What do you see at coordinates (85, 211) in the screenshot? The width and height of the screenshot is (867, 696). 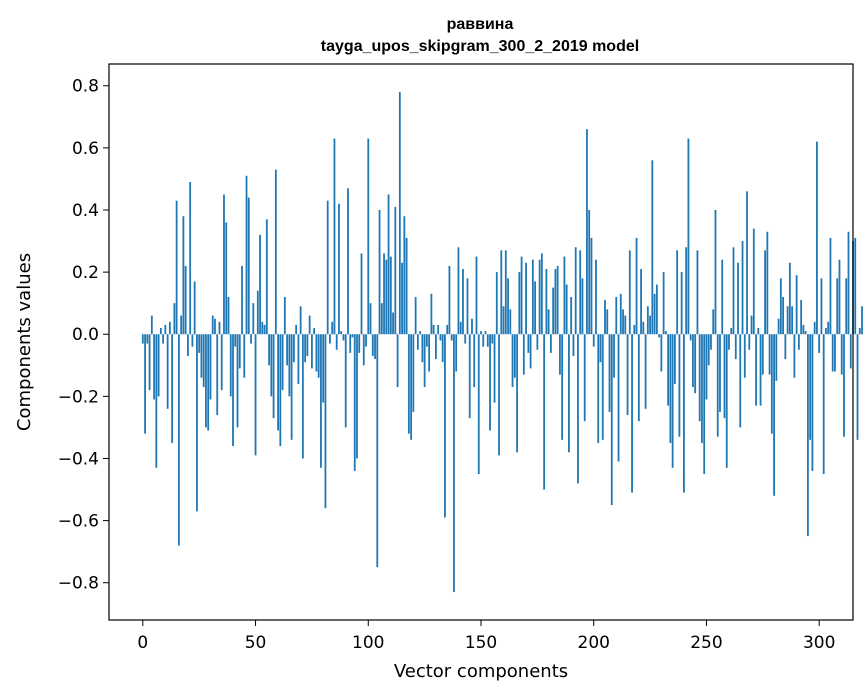 I see `y-tick-label: 0.4` at bounding box center [85, 211].